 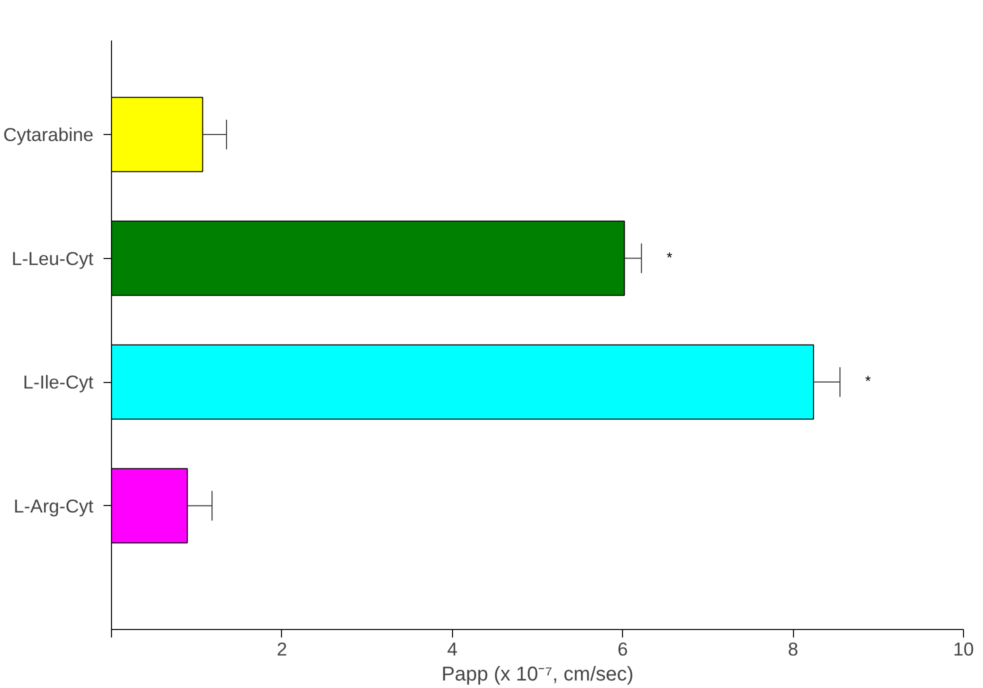 I want to click on x-tick-label: 10, so click(x=963, y=649).